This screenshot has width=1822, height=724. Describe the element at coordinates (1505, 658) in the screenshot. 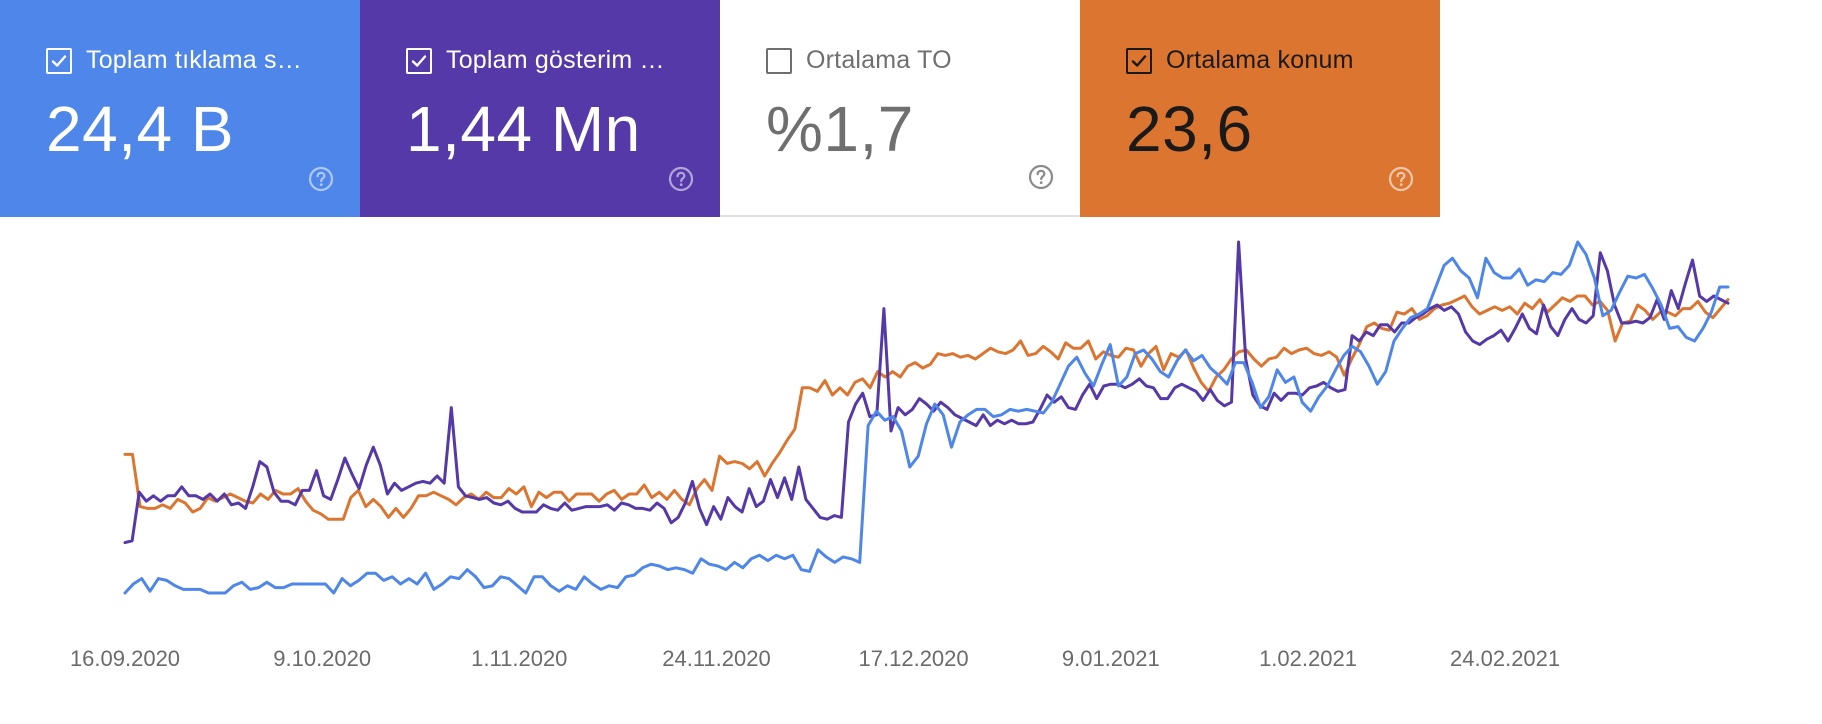

I see `x-tick-label: 24.02.2021` at that location.